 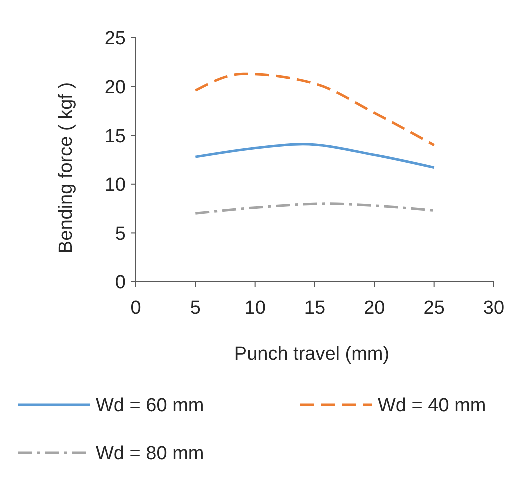 What do you see at coordinates (120, 283) in the screenshot?
I see `y-tick-label: 0` at bounding box center [120, 283].